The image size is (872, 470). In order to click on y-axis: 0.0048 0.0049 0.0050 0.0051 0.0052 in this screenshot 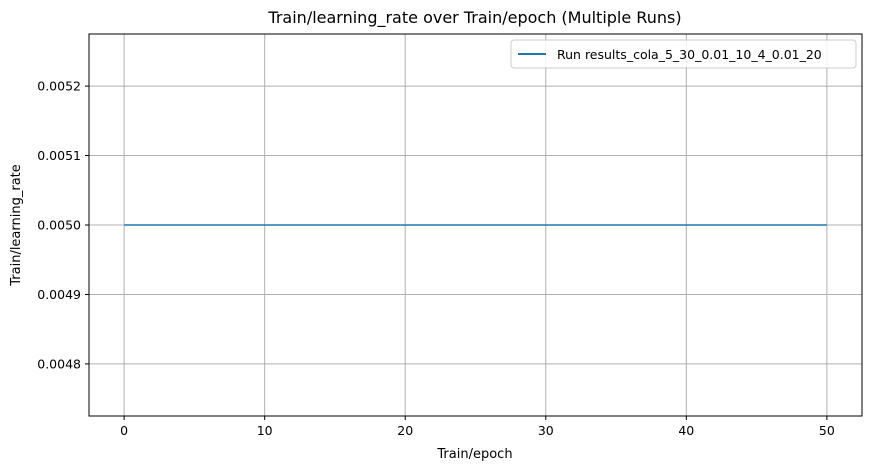, I will do `click(63, 225)`.